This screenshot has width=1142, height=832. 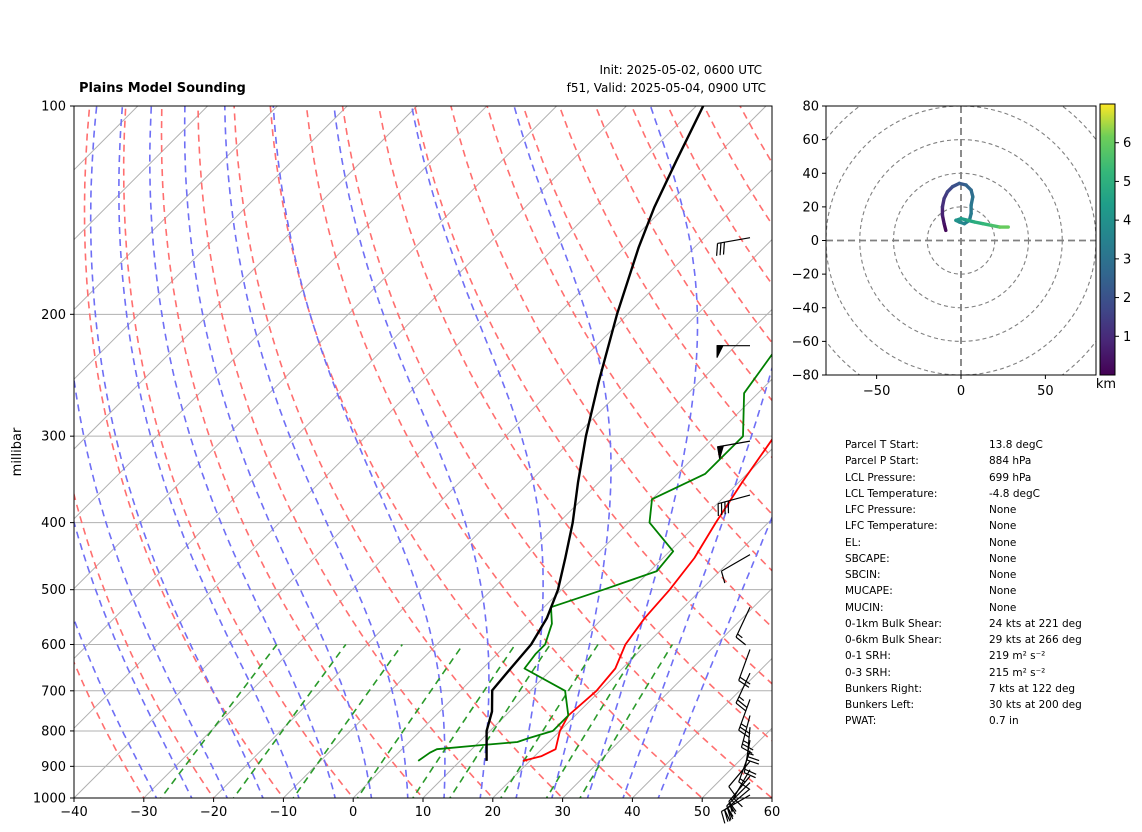 I want to click on y-tick-label: 500, so click(x=53, y=590).